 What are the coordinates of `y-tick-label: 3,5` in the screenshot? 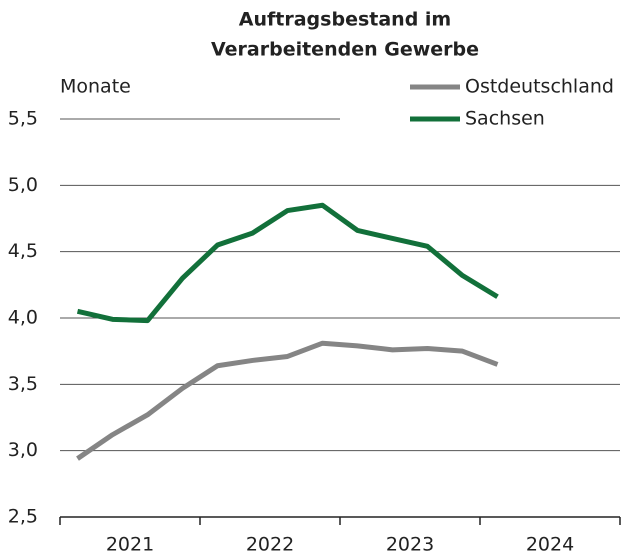 It's located at (23, 384).